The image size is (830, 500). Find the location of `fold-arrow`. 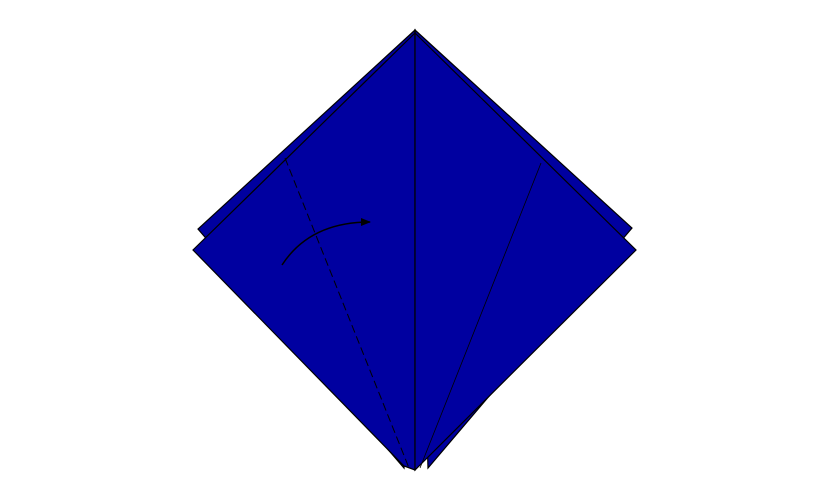

fold-arrow is located at coordinates (326, 242).